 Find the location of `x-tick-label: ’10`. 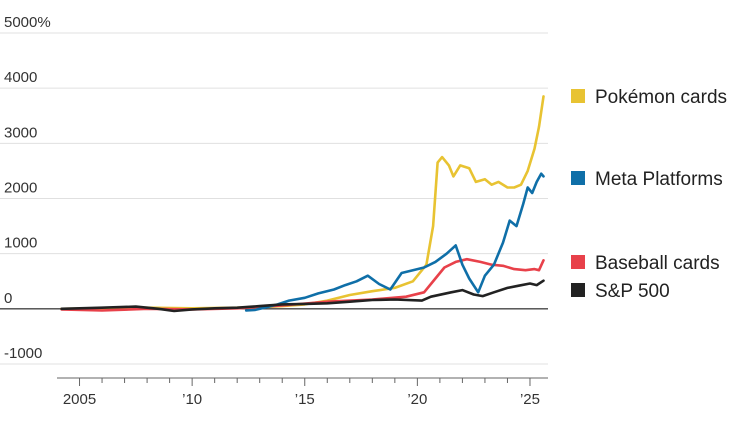

x-tick-label: ’10 is located at coordinates (192, 399).